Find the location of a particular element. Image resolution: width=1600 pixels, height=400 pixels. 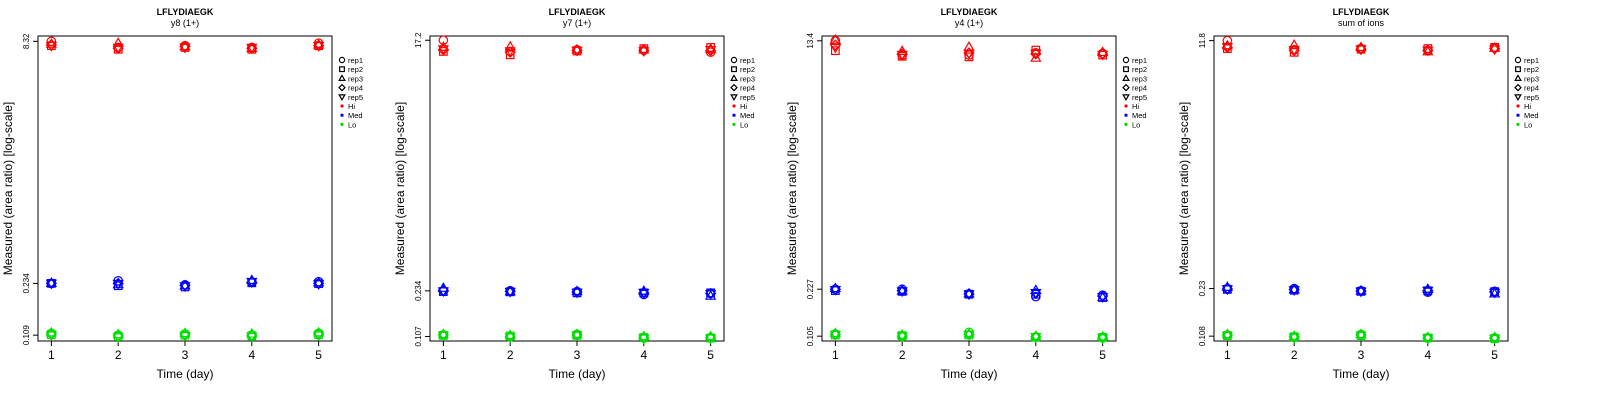

y-tick-label: 0.23 is located at coordinates (1202, 288).